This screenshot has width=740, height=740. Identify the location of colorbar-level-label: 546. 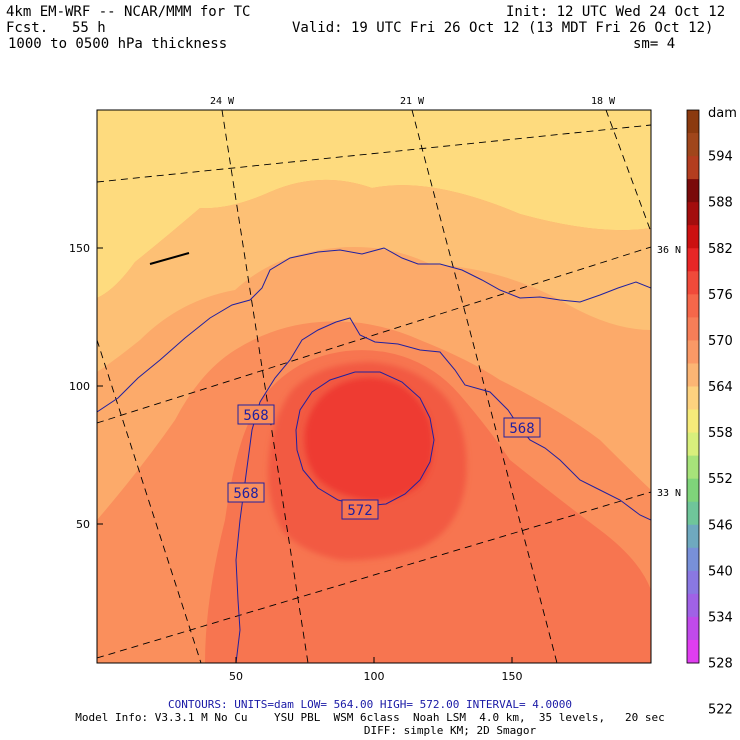
(720, 525).